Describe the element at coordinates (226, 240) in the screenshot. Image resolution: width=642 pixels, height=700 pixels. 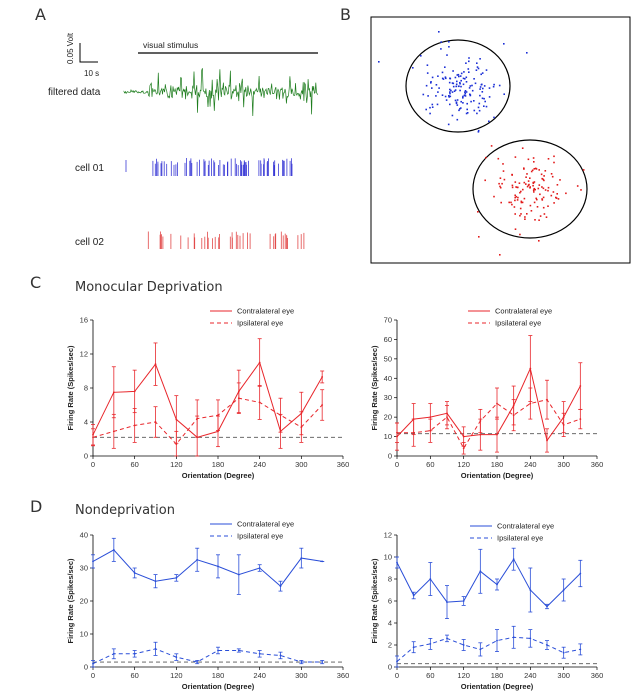
I see `cell-02-spike-train` at that location.